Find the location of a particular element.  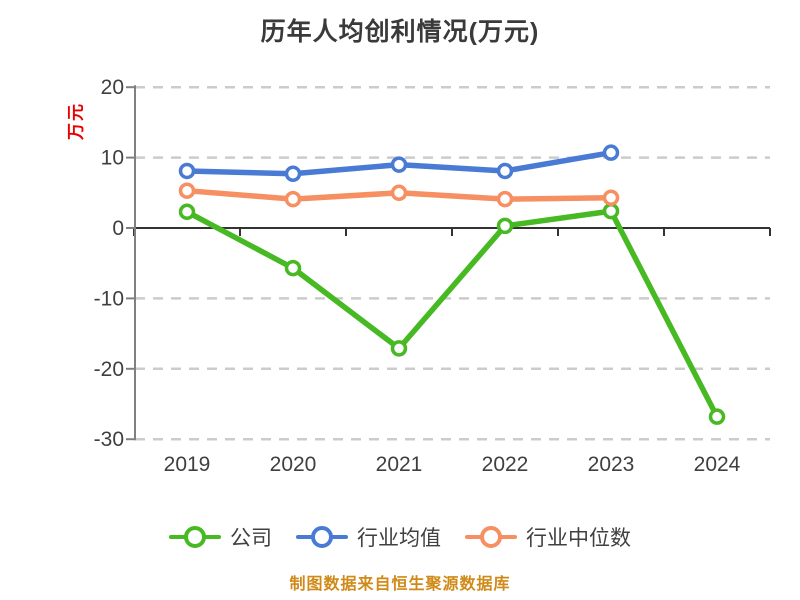

y-tick-label: -20 is located at coordinates (109, 369).